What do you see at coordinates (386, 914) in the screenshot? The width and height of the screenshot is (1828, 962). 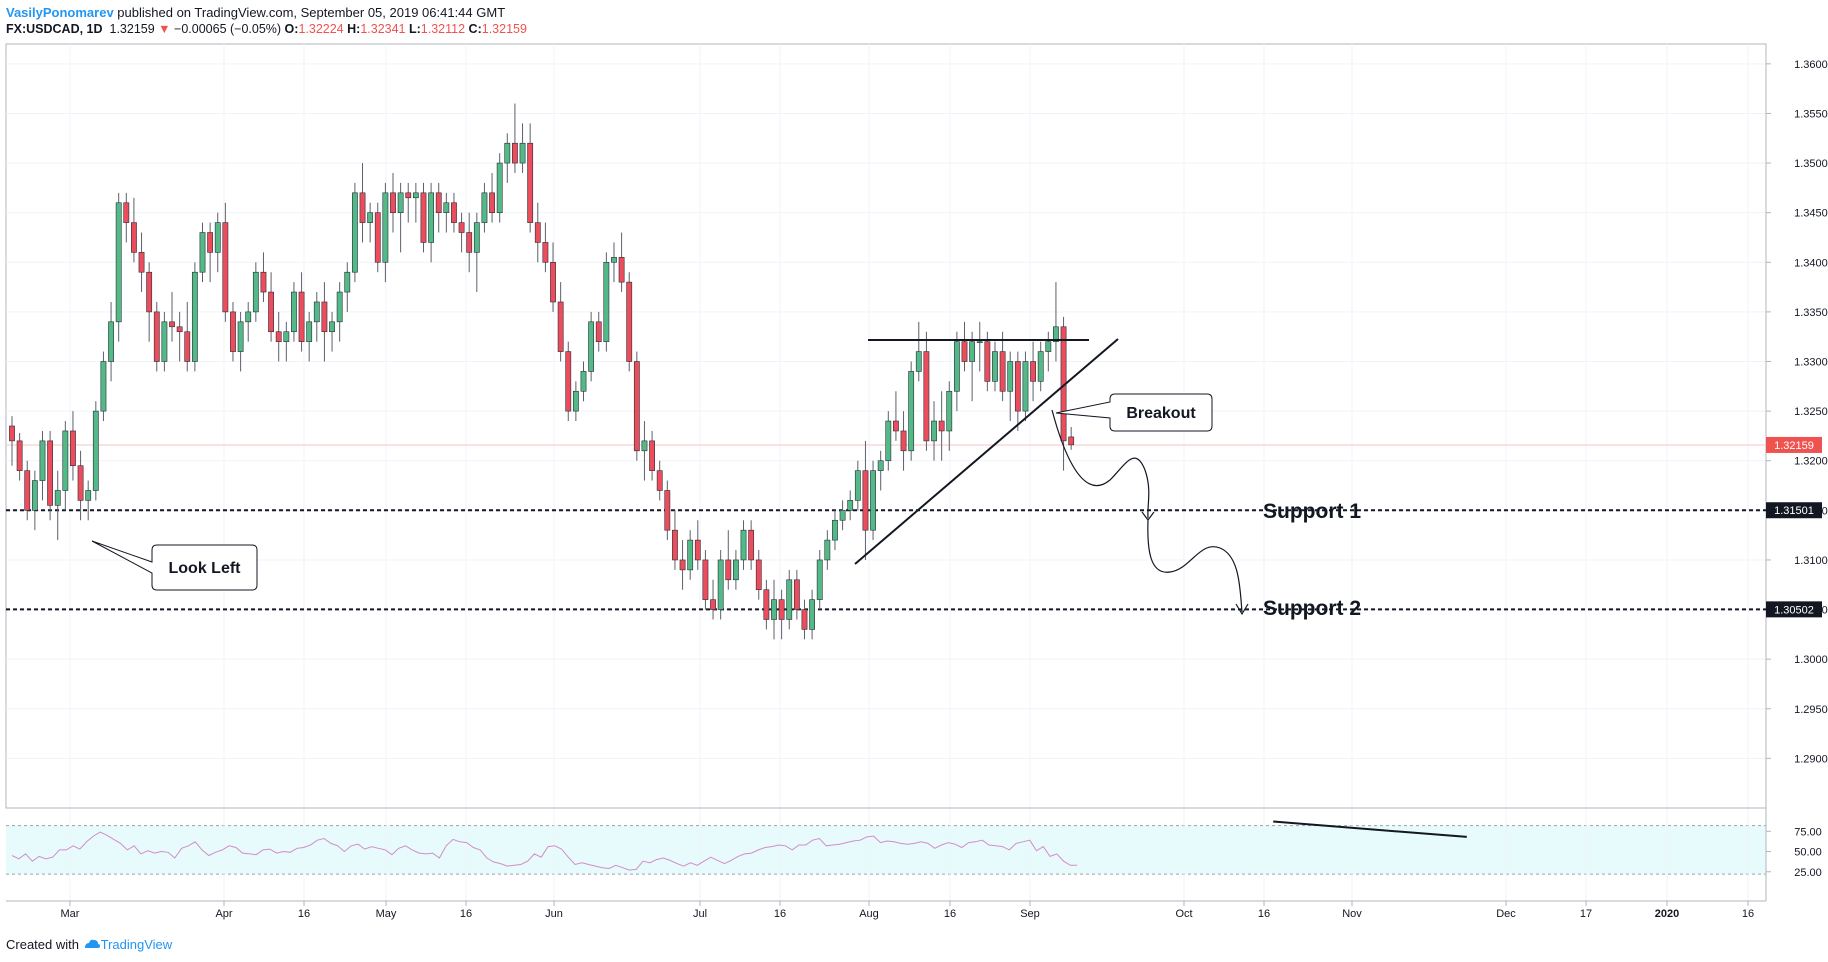 I see `x-tick-label: May` at bounding box center [386, 914].